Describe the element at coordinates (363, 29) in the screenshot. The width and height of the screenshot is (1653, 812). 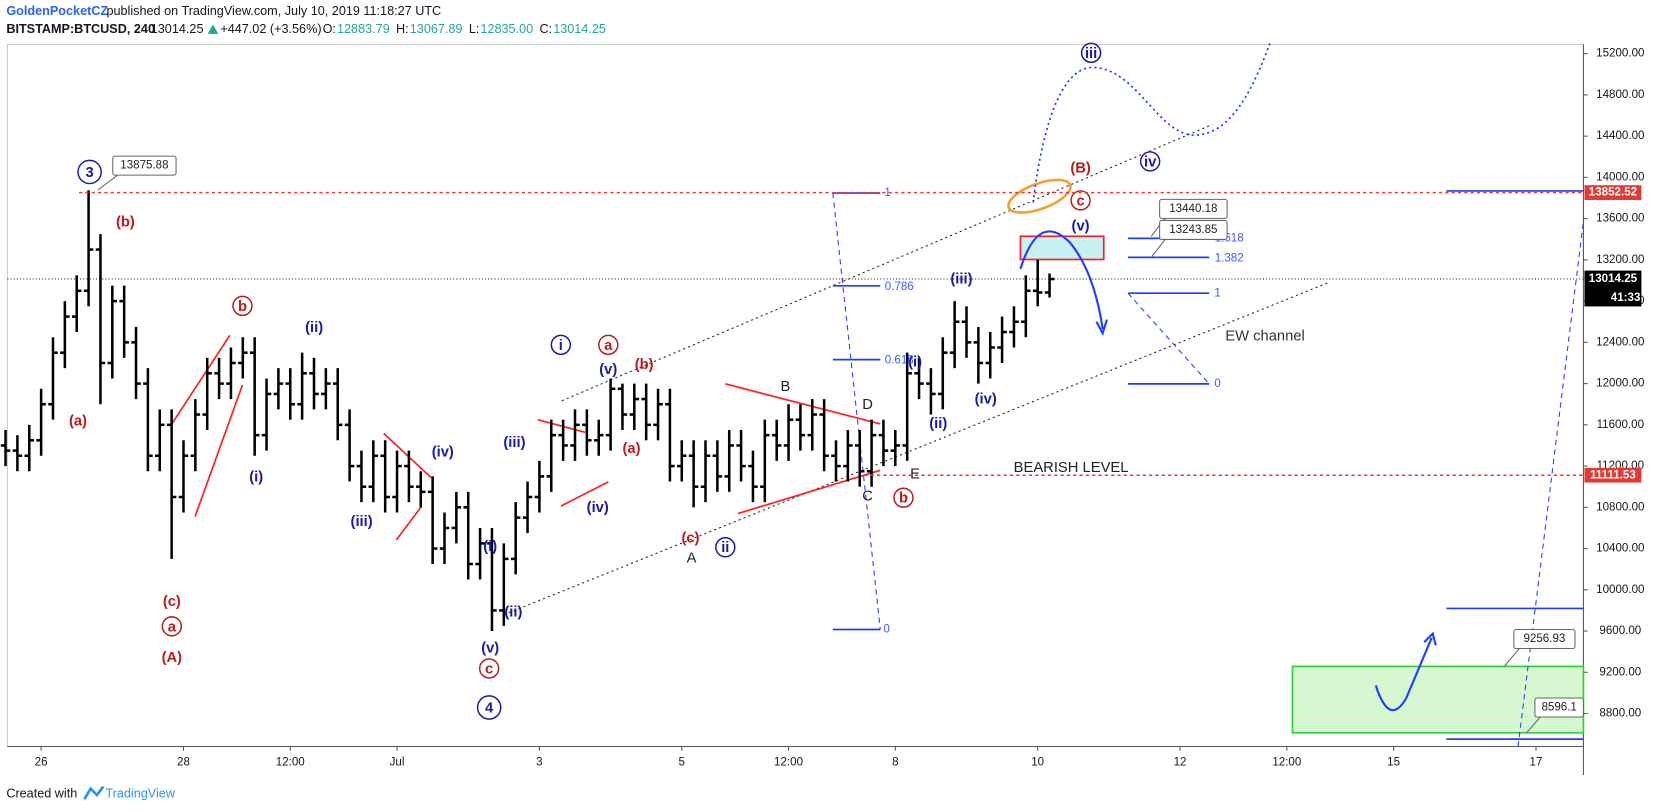
I see `ohlc-value: 12883.79` at that location.